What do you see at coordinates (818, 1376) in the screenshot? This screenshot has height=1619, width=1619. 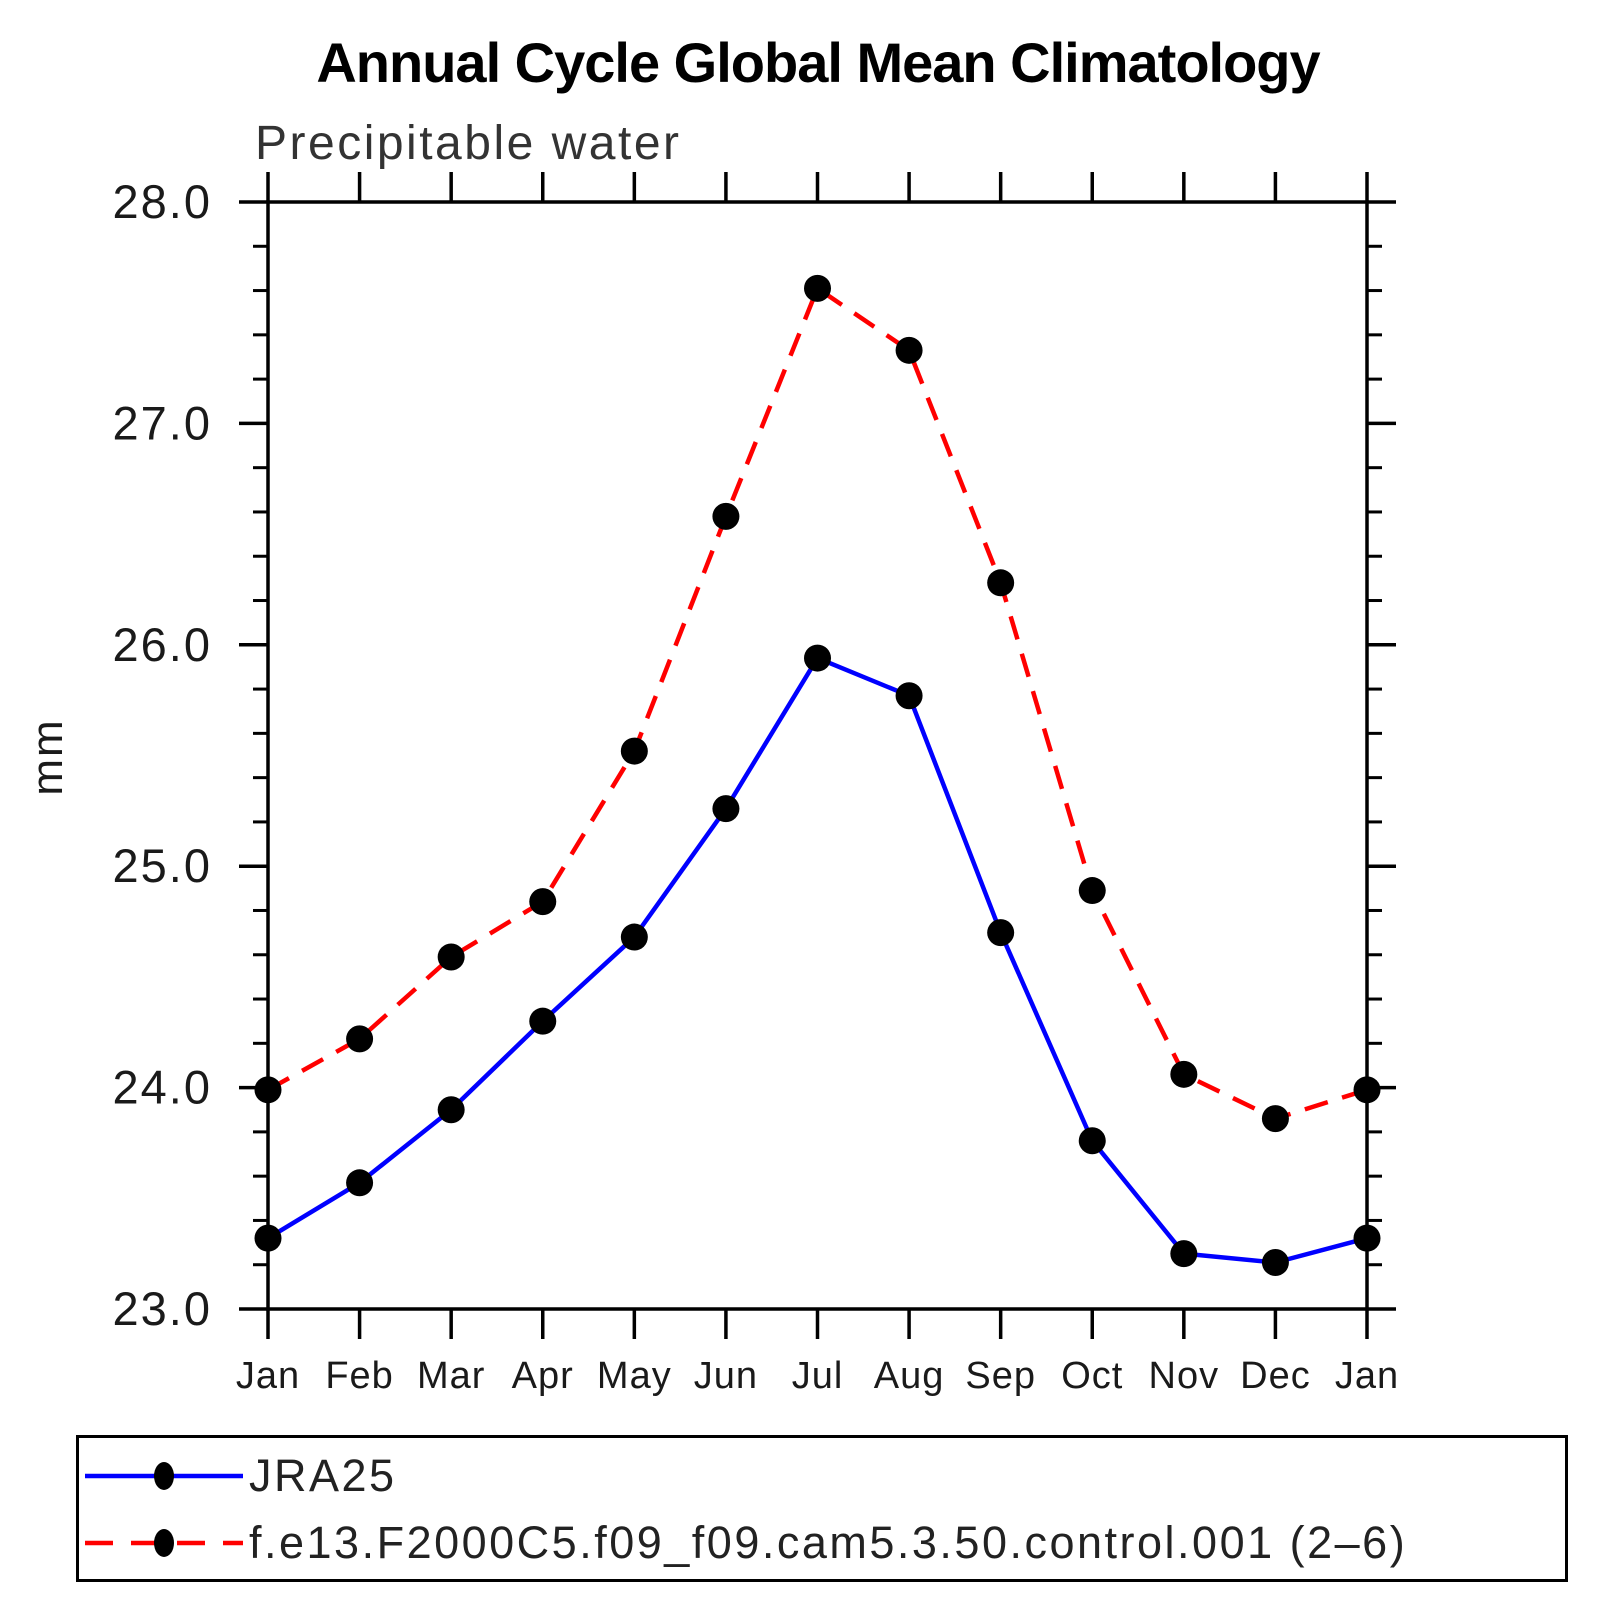 I see `x-tick-label: Jul` at bounding box center [818, 1376].